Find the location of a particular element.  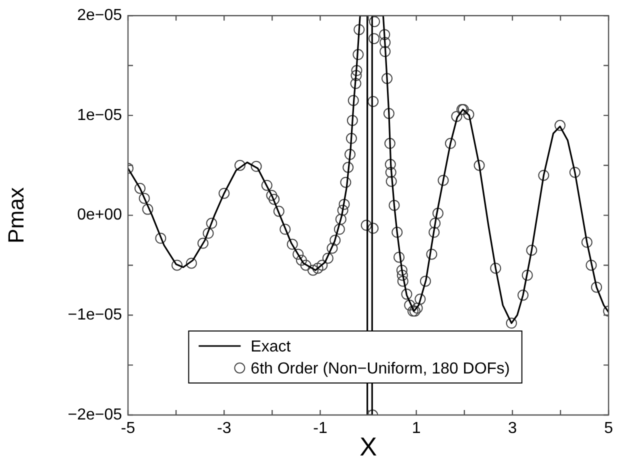

y-tick-label: −1e−05 is located at coordinates (95, 315).